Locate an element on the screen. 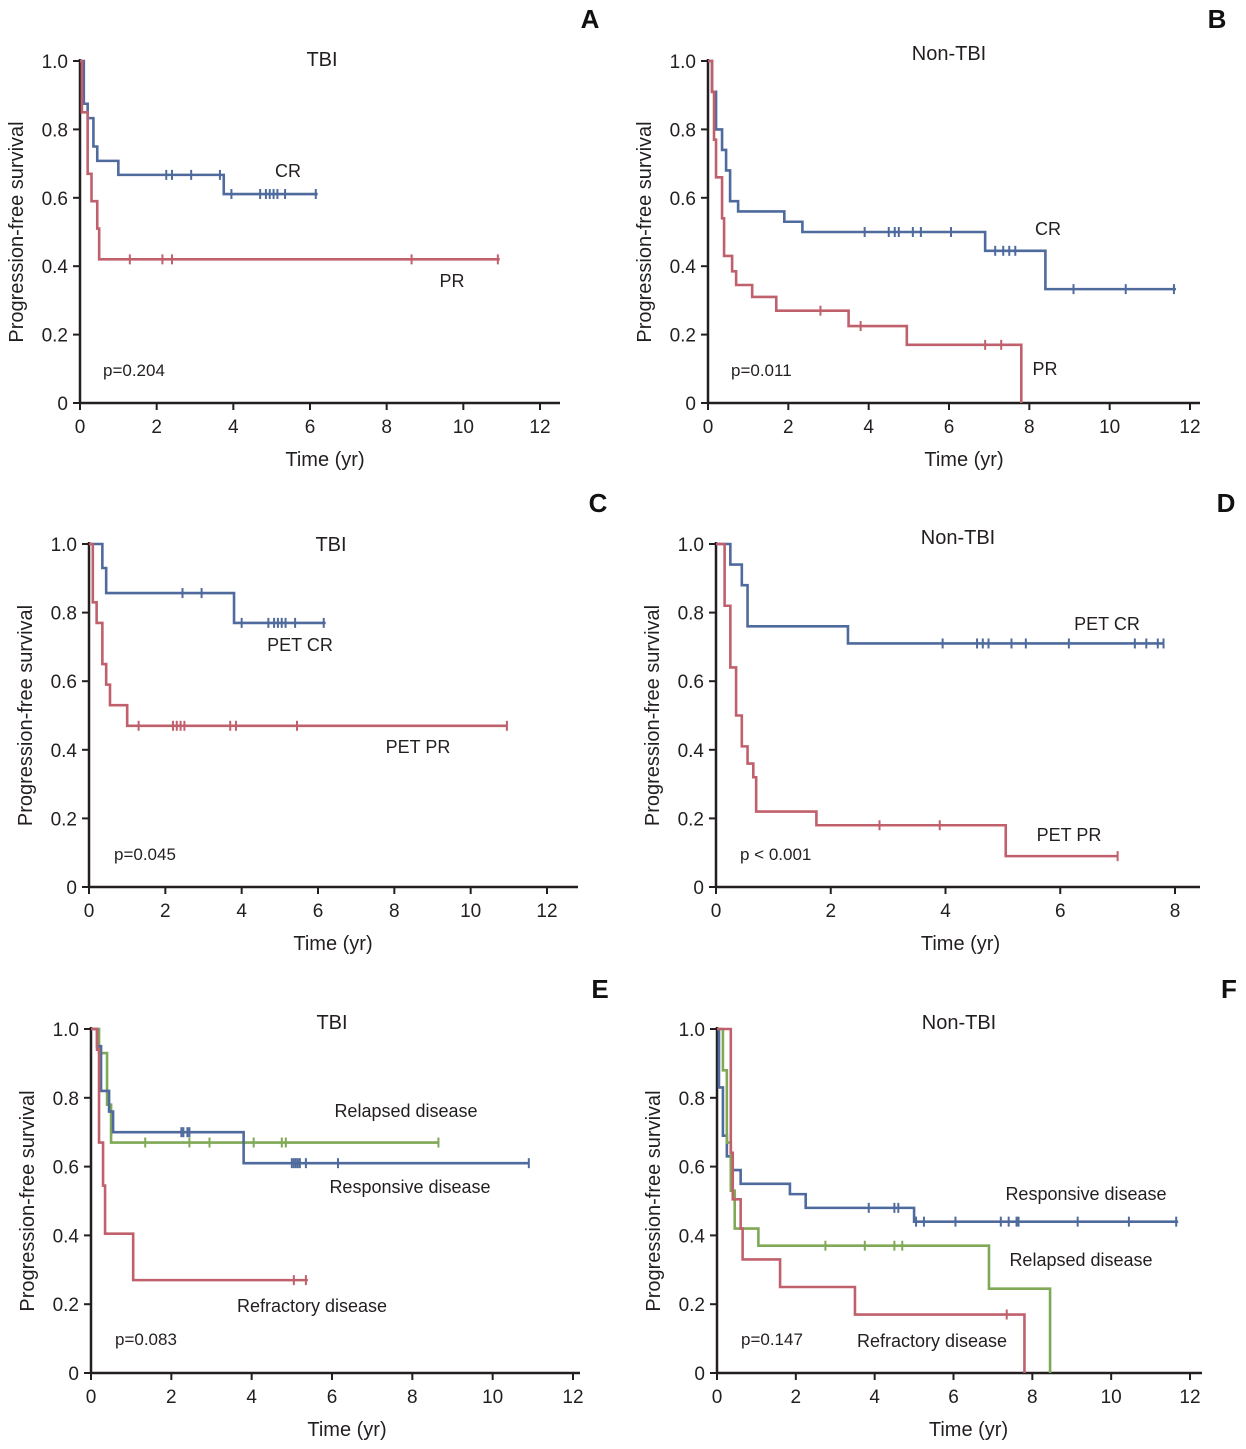 The width and height of the screenshot is (1246, 1449). series-label: PET PR is located at coordinates (418, 747).